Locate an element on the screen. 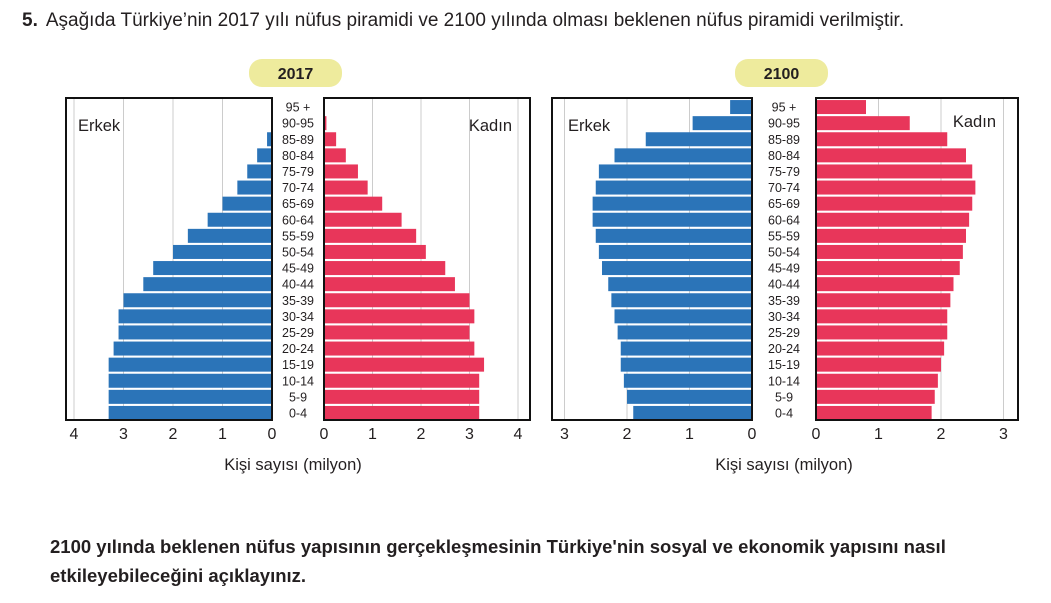  age-label: 90-95 is located at coordinates (784, 124).